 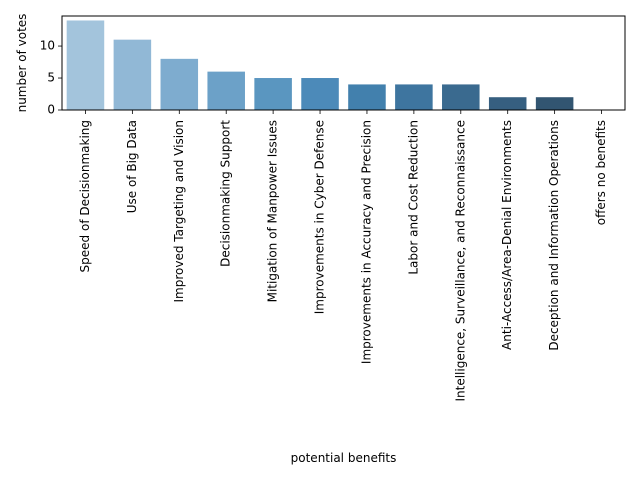 What do you see at coordinates (601, 172) in the screenshot?
I see `x-tick-label: offers no benefits` at bounding box center [601, 172].